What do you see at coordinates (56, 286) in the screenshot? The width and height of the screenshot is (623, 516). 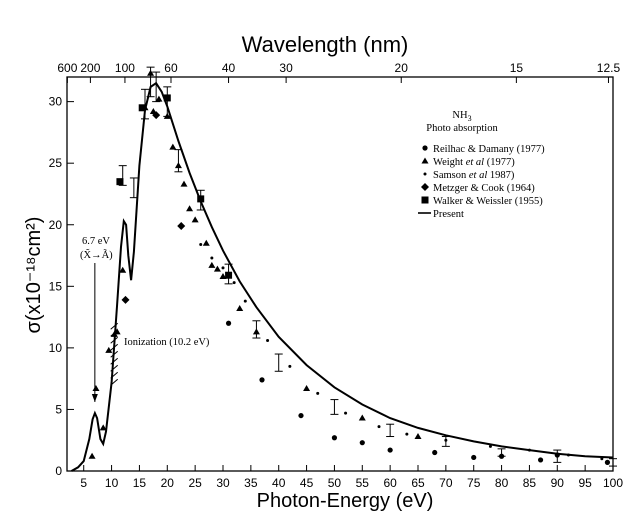 I see `y-tick-label: 15` at bounding box center [56, 286].